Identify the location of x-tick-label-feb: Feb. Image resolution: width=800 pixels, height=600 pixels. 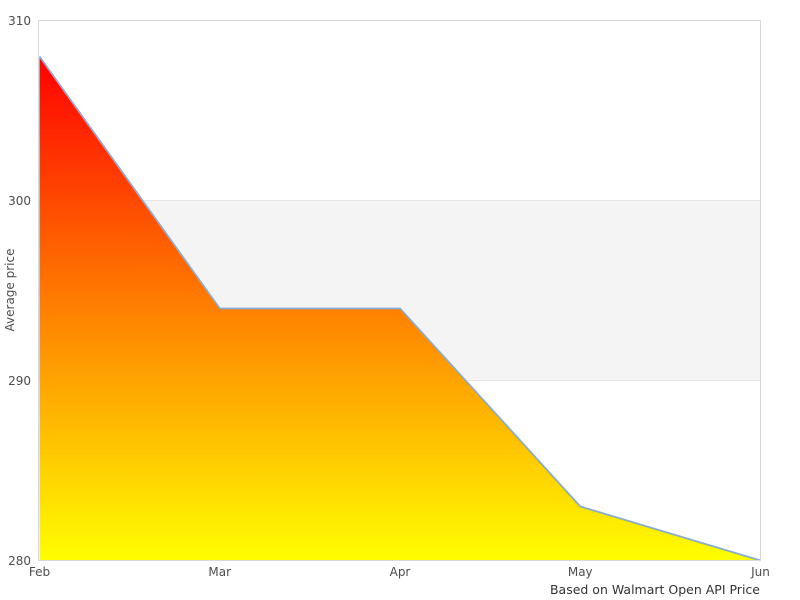
(39, 572).